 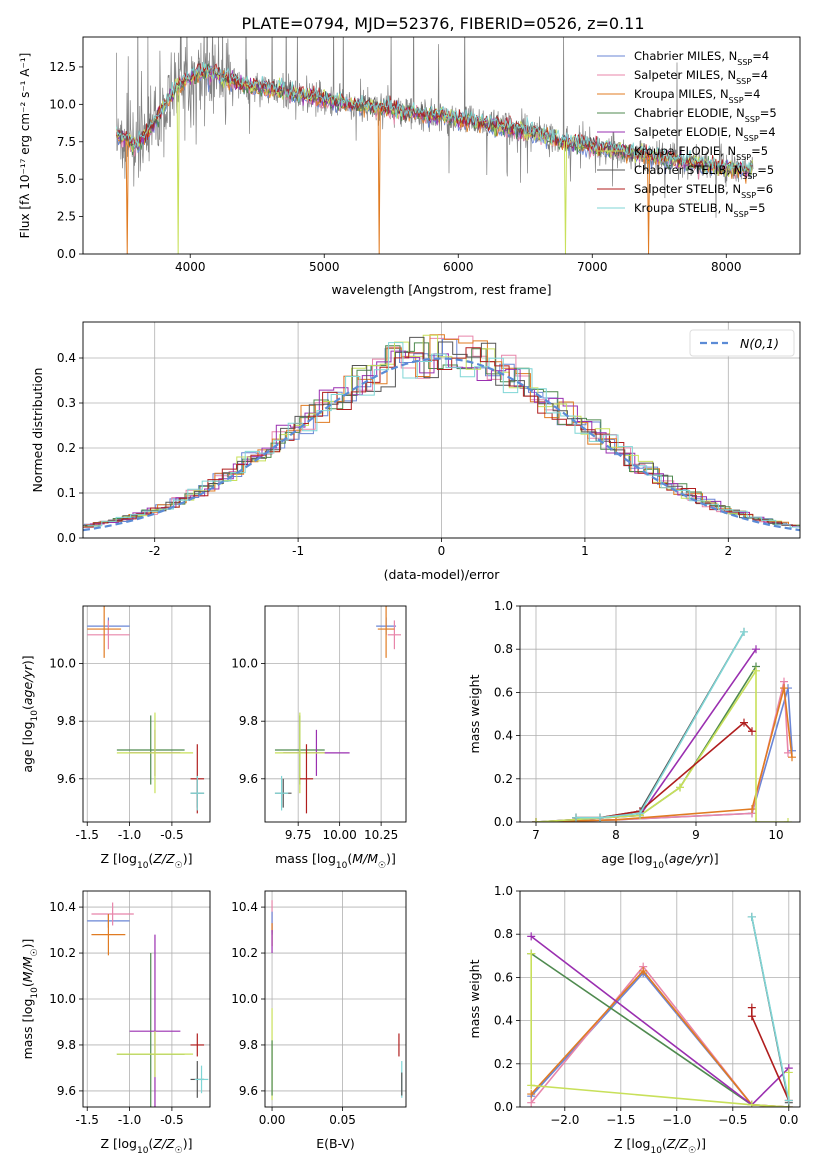 I want to click on mZ-ylabel-part: mass [log, so click(x=27, y=1029).